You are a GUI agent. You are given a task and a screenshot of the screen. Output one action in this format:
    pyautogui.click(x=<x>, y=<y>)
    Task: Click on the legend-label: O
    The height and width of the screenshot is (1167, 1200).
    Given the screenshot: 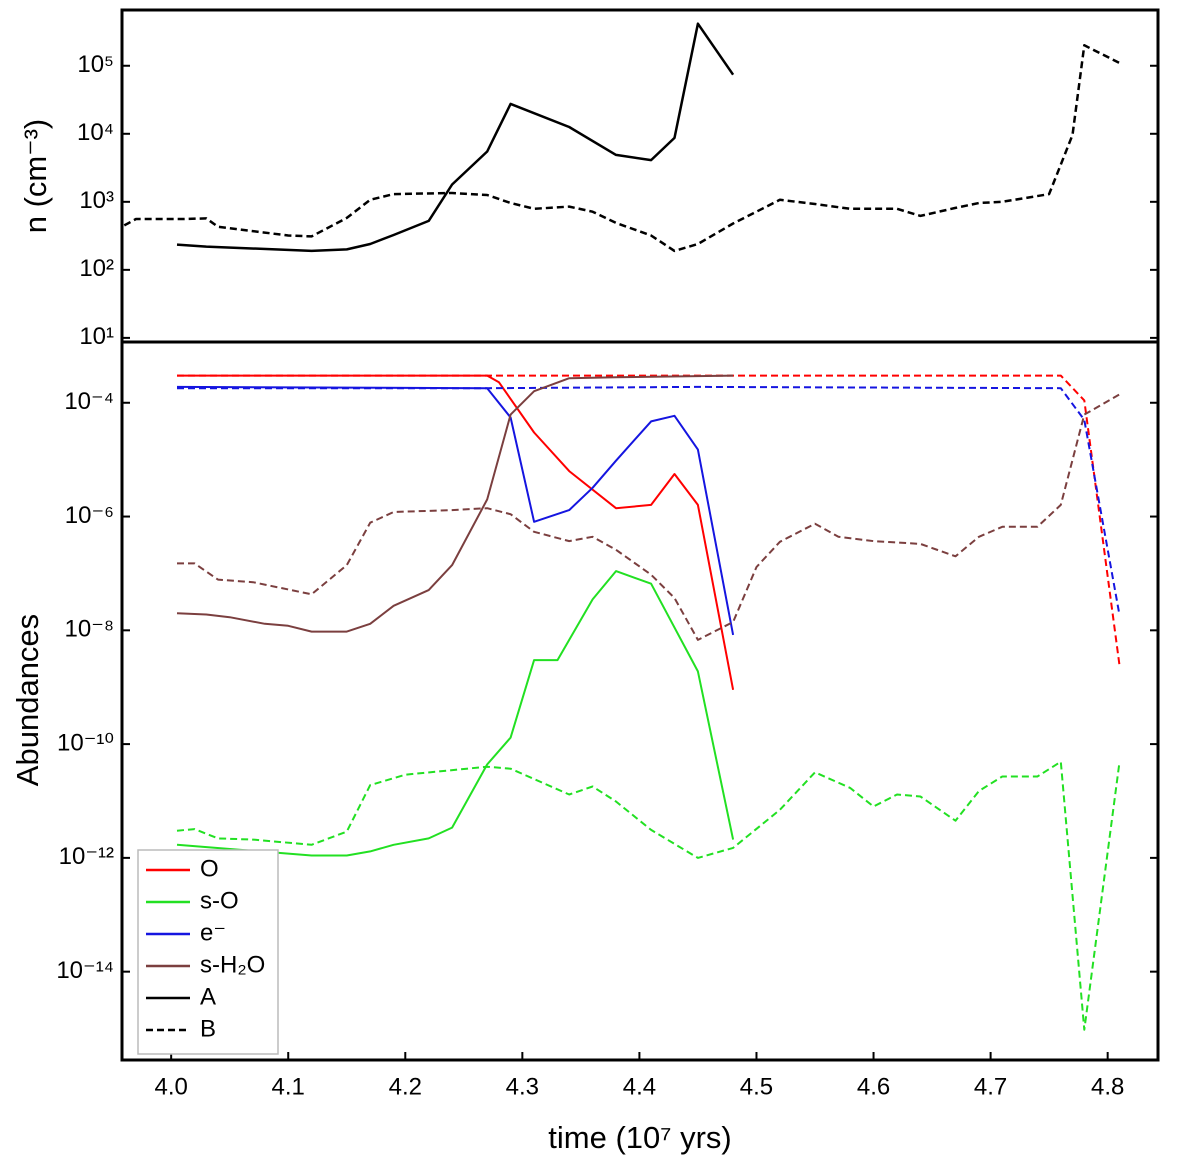 What is the action you would take?
    pyautogui.click(x=209, y=868)
    